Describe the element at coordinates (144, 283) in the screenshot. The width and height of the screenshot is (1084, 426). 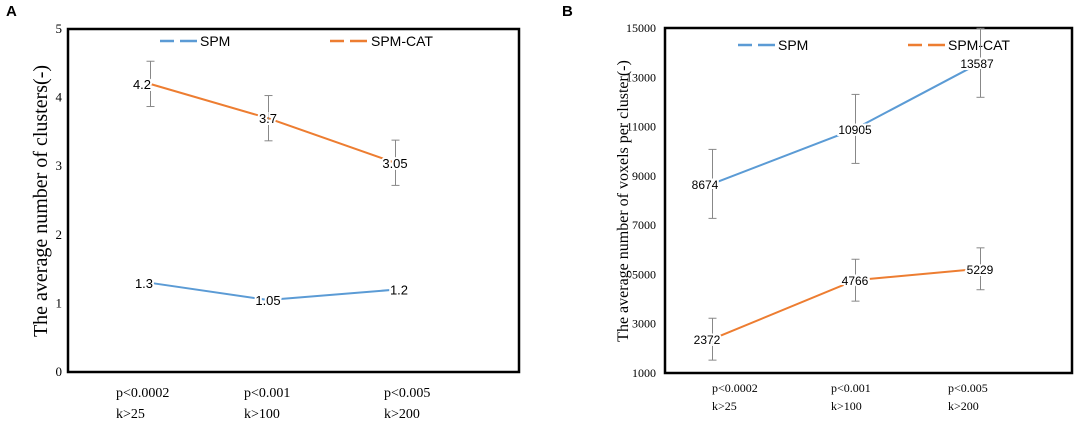
I see `data-label: 1.3` at that location.